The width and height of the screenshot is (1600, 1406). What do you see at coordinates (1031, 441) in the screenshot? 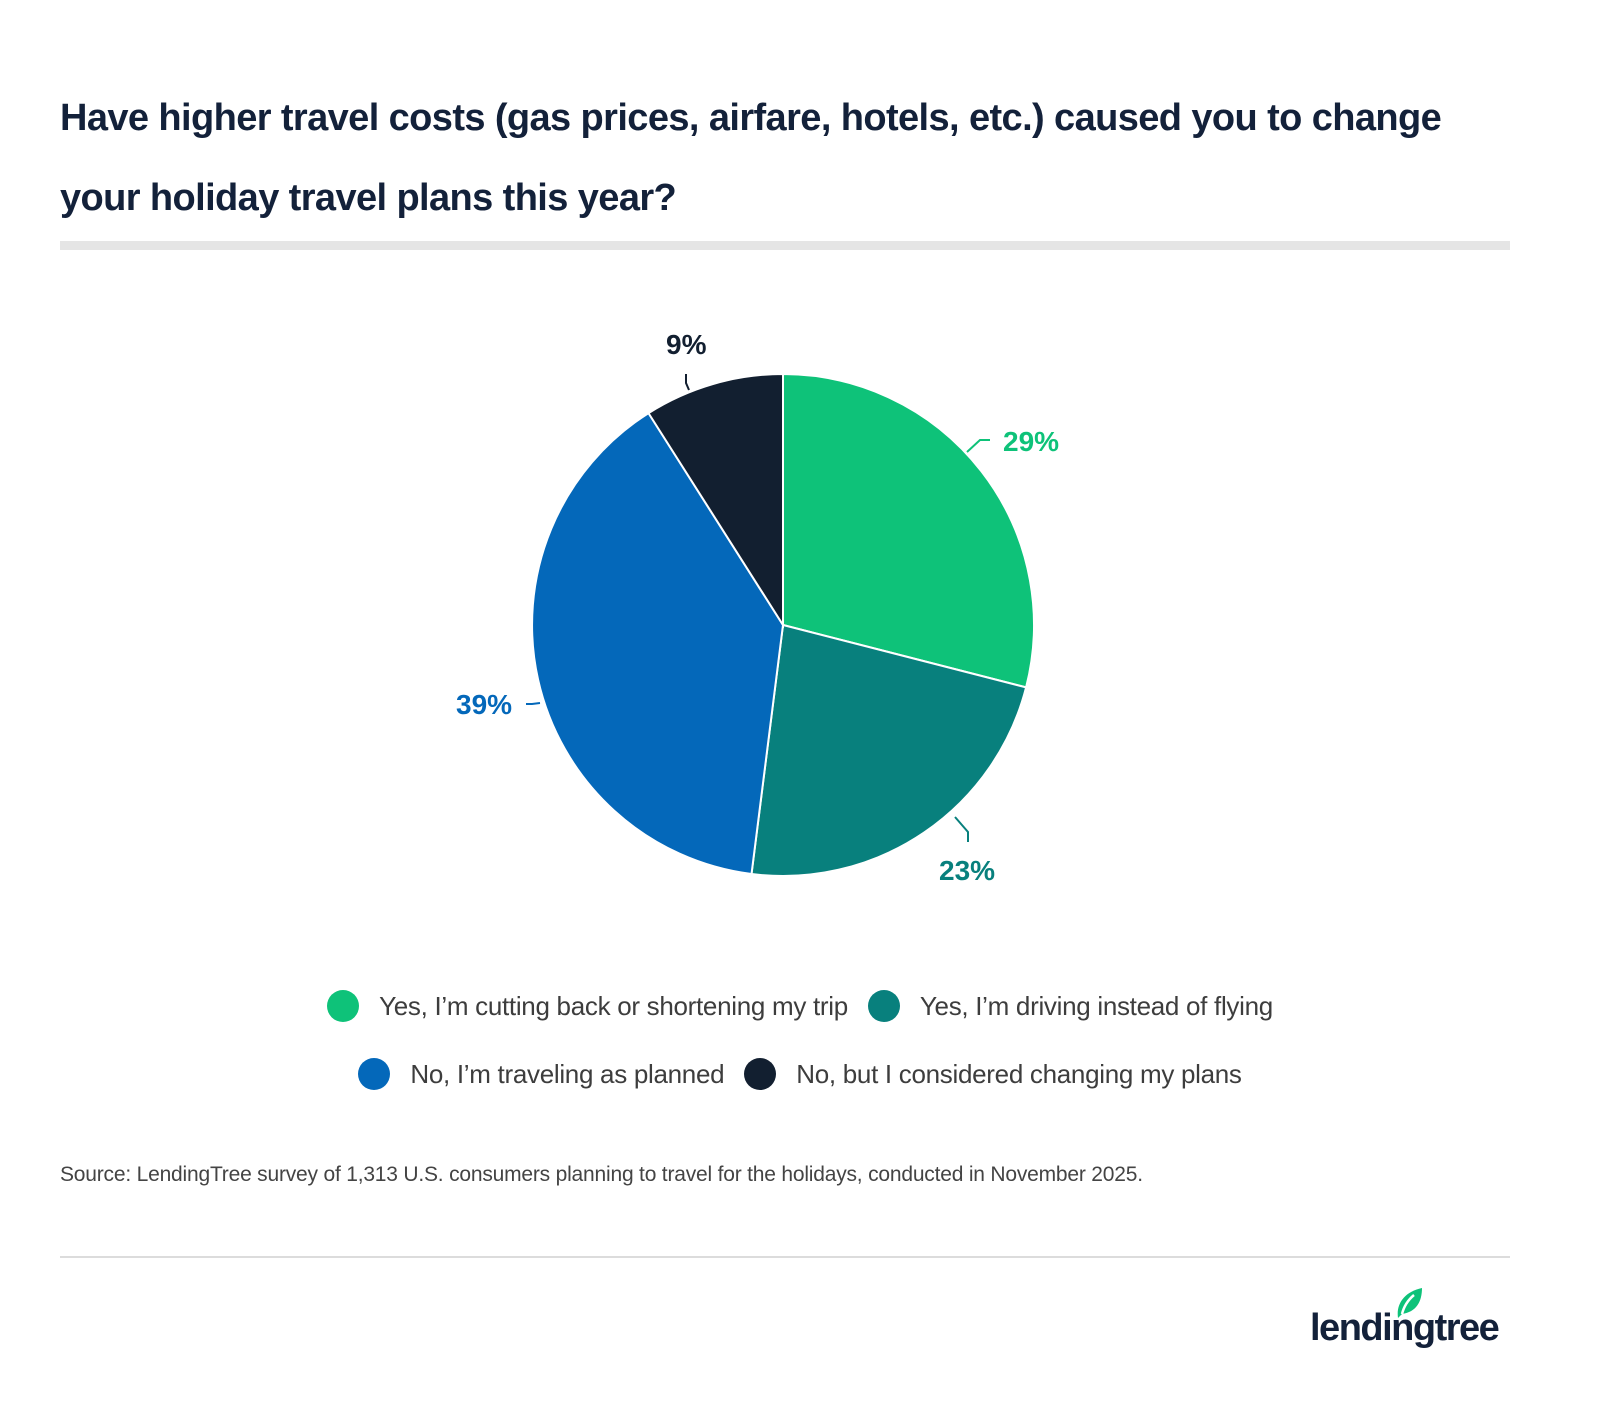
I see `value-label-yes-cutting: 29%` at bounding box center [1031, 441].